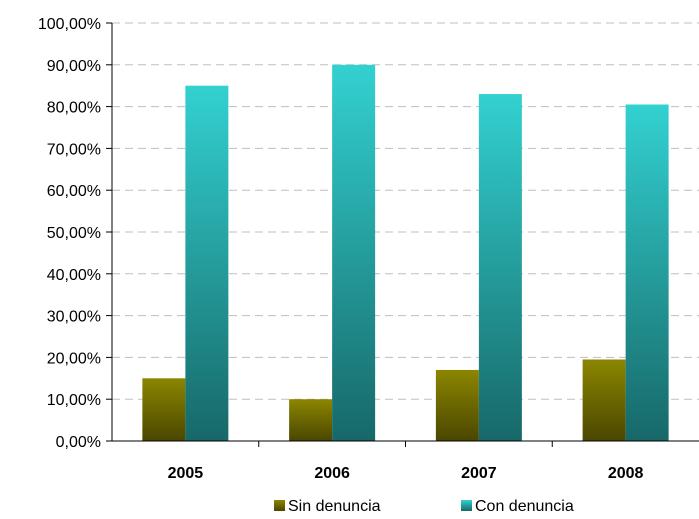 This screenshot has height=519, width=699. Describe the element at coordinates (69, 24) in the screenshot. I see `y-tick-label: 100,00%` at that location.